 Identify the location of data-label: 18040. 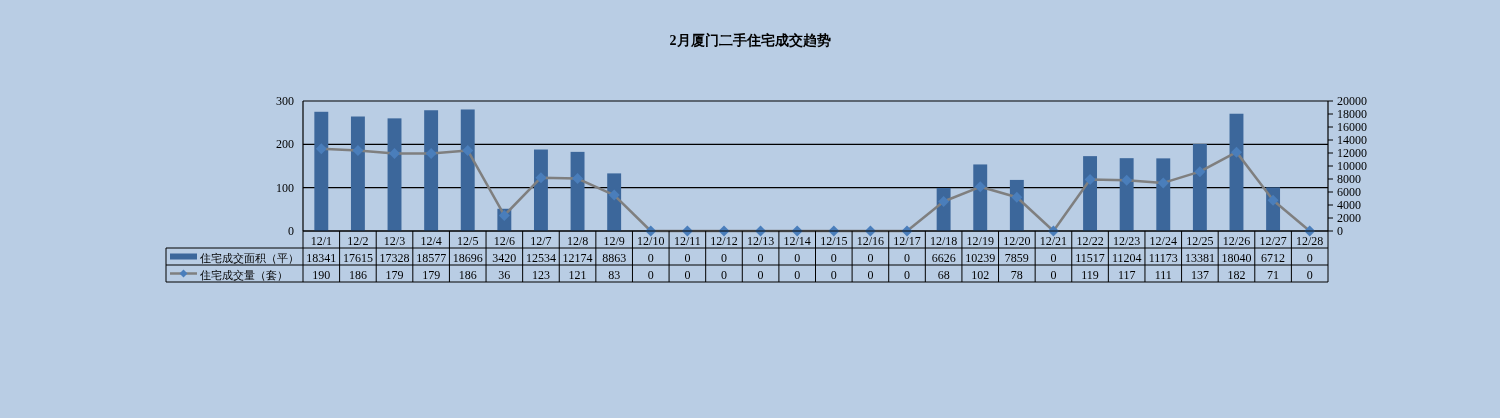
(1236, 257).